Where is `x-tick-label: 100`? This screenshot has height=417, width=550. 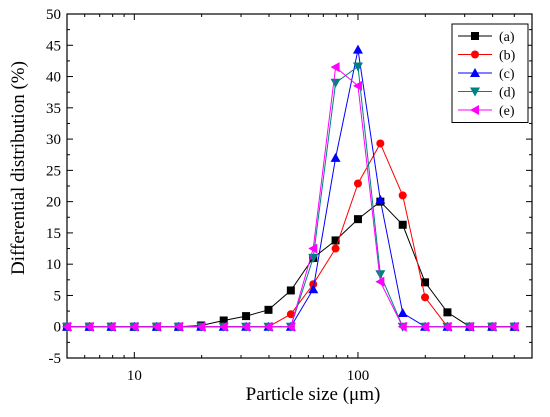
x-tick-label: 100 is located at coordinates (358, 376).